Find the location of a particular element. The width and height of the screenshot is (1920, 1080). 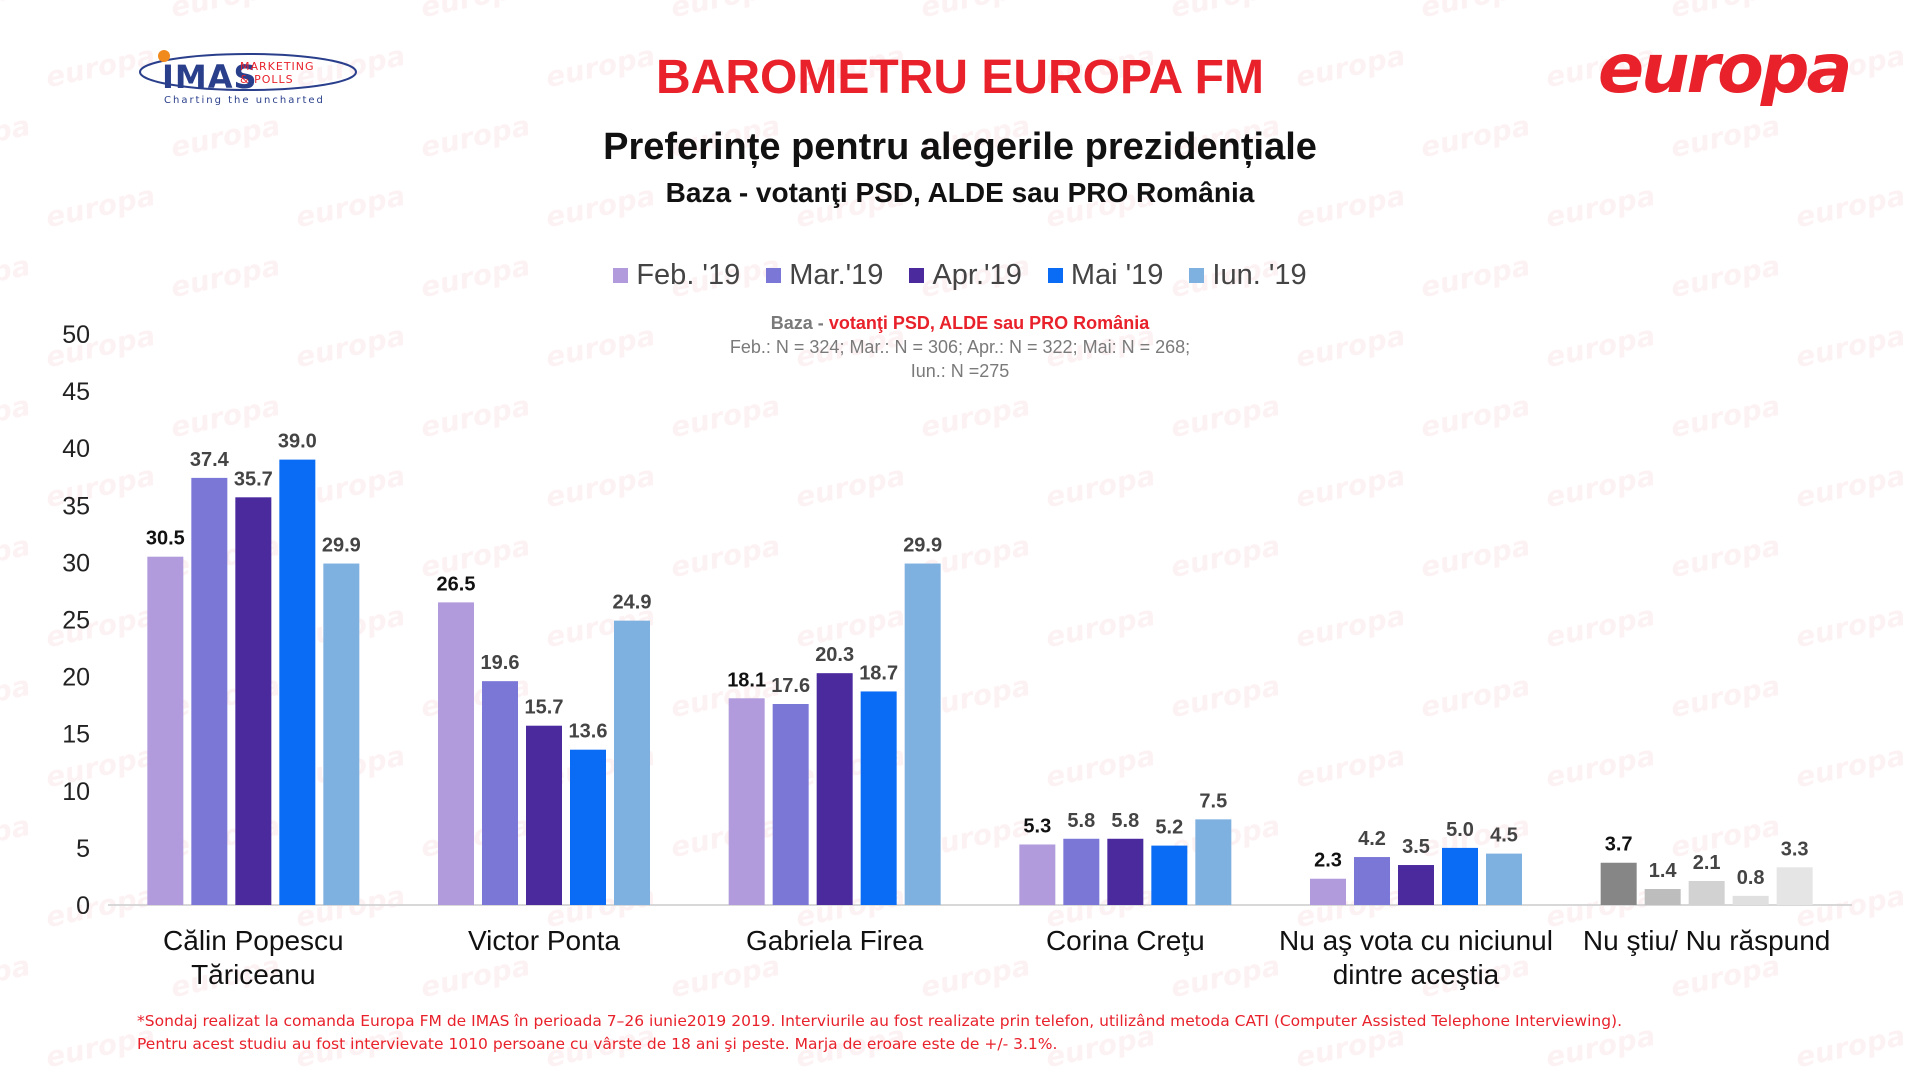

imas-swoosh-icon is located at coordinates (248, 70).